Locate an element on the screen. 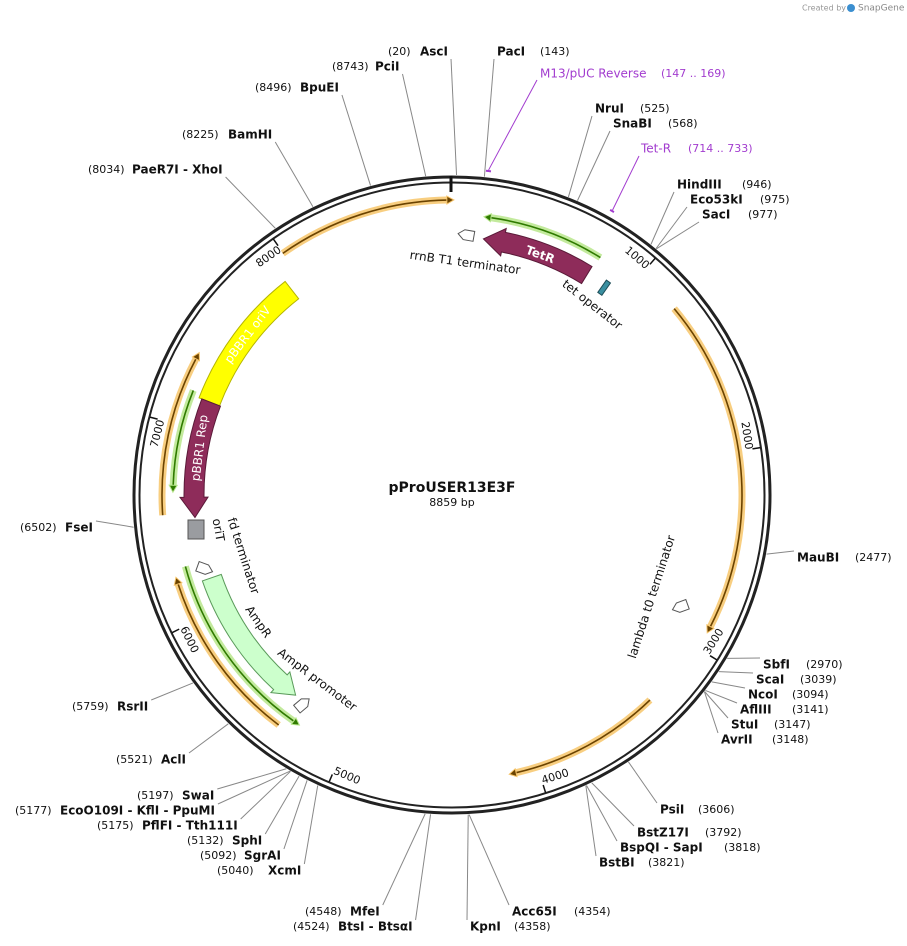 This screenshot has width=907, height=946. site-name: BamHI is located at coordinates (250, 135).